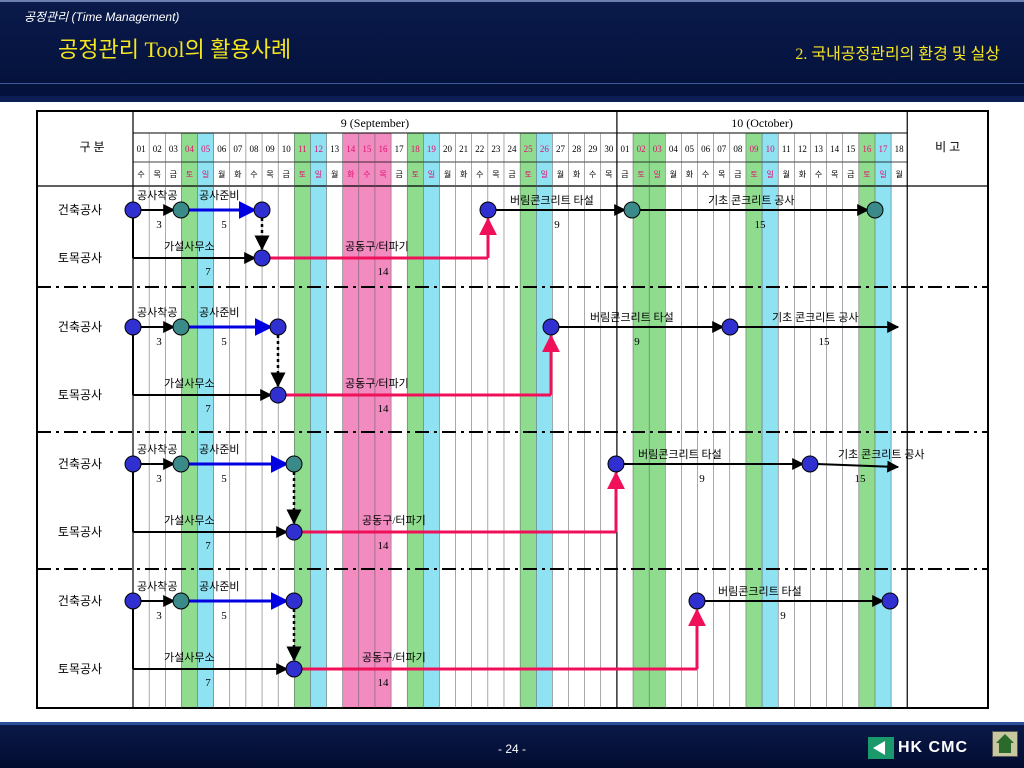 This screenshot has width=1024, height=768. What do you see at coordinates (1005, 744) in the screenshot?
I see `home-icon` at bounding box center [1005, 744].